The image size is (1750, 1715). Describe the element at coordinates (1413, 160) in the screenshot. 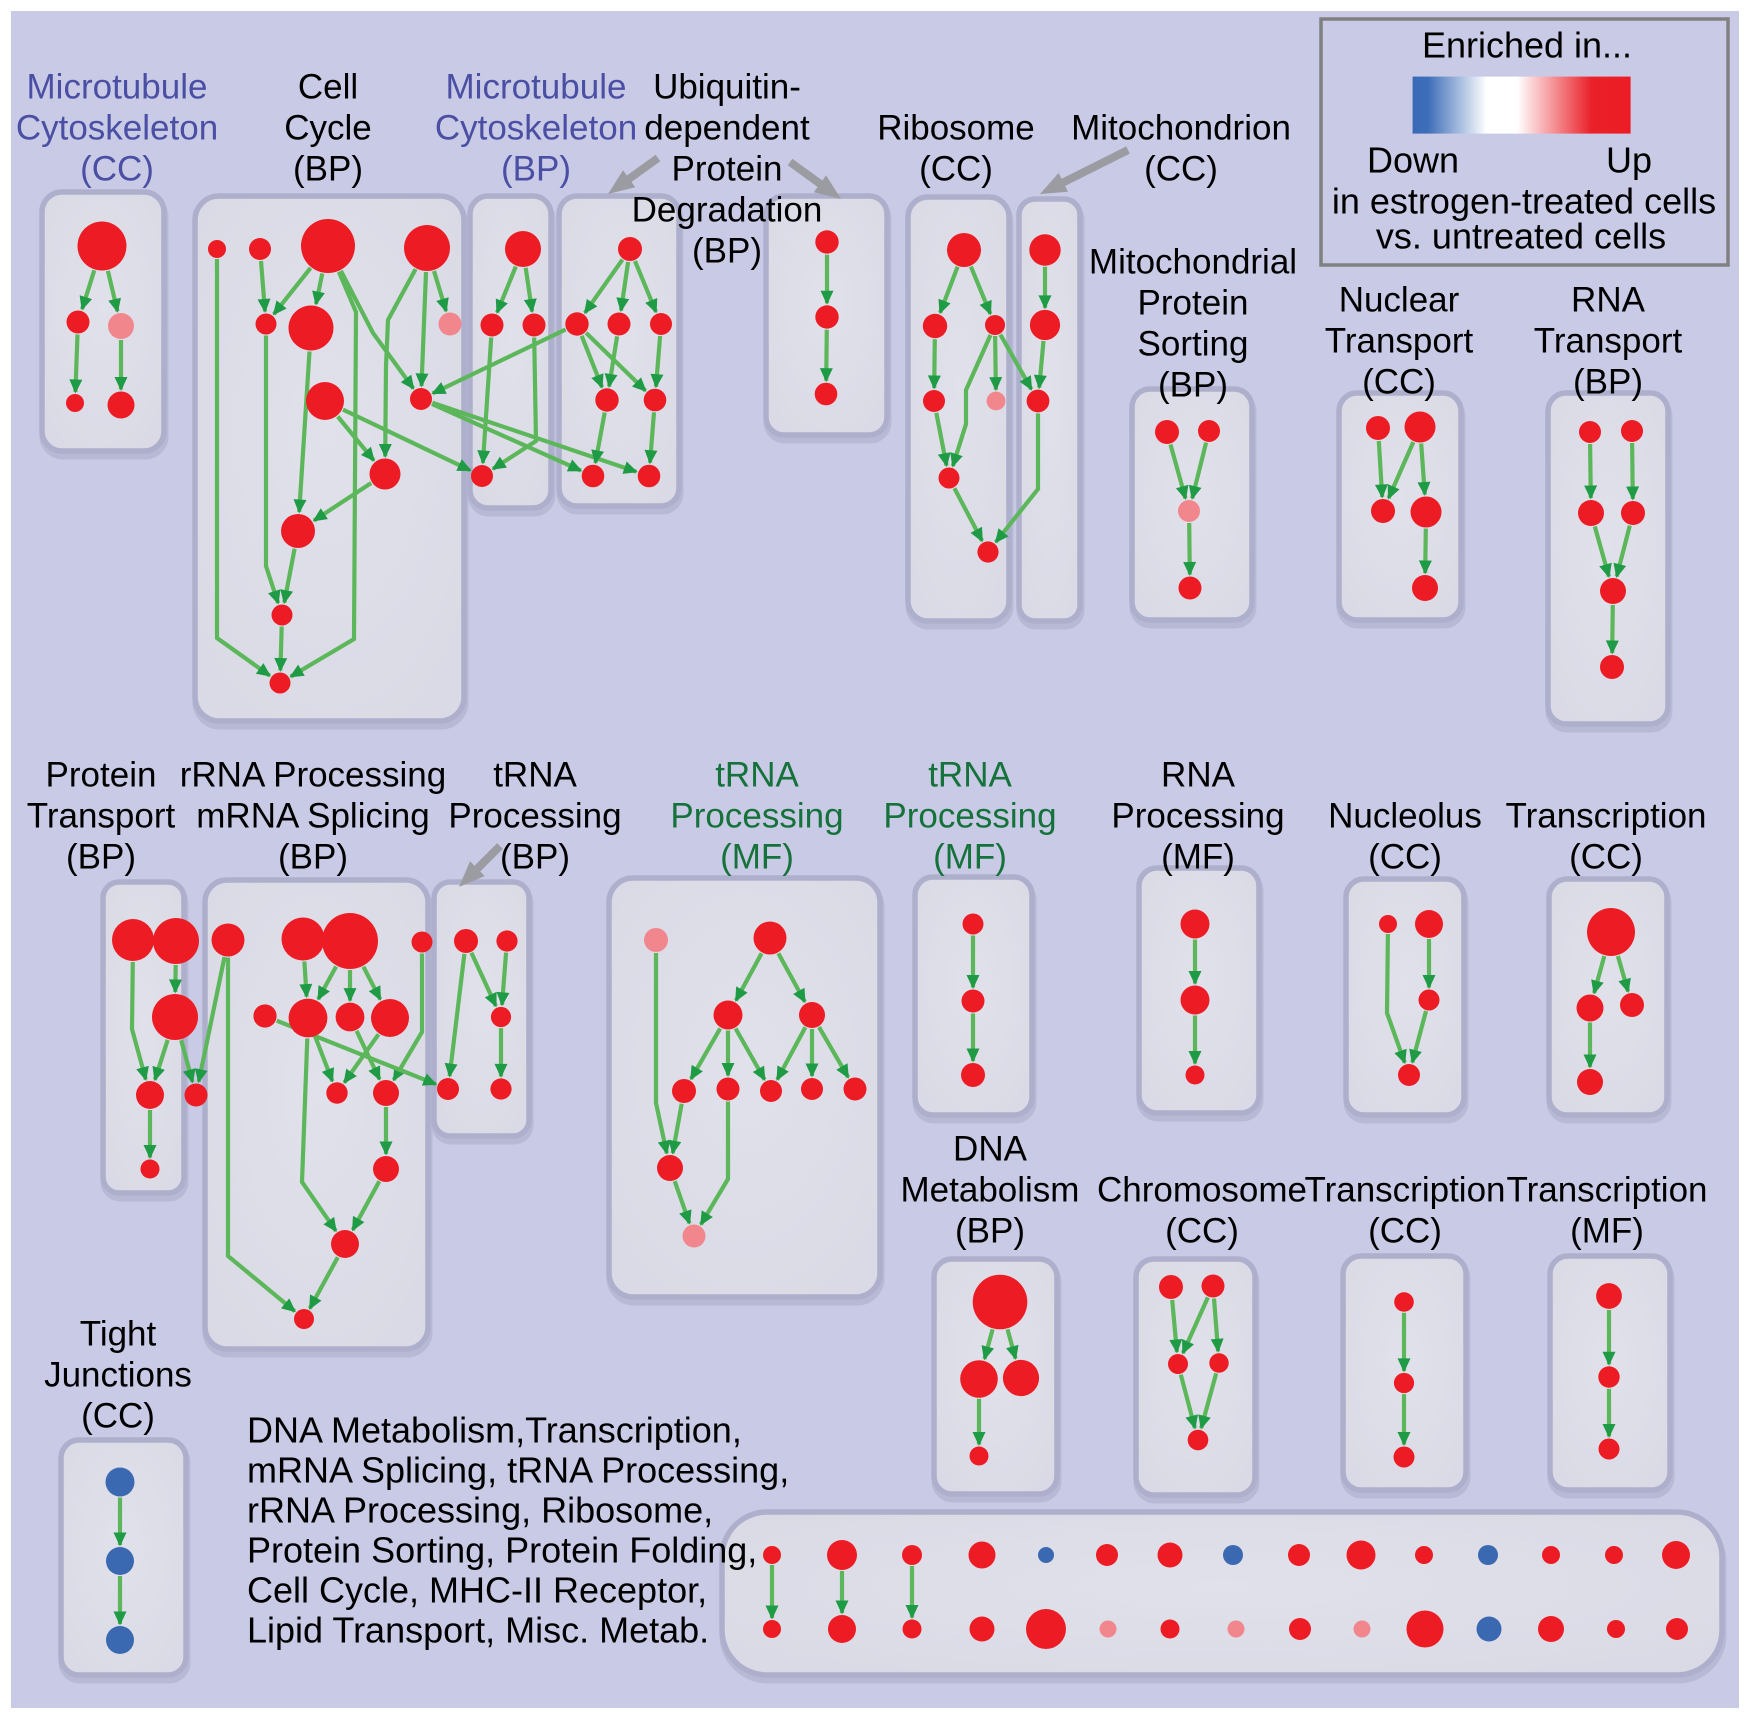

I see `svg-text: Down` at that location.